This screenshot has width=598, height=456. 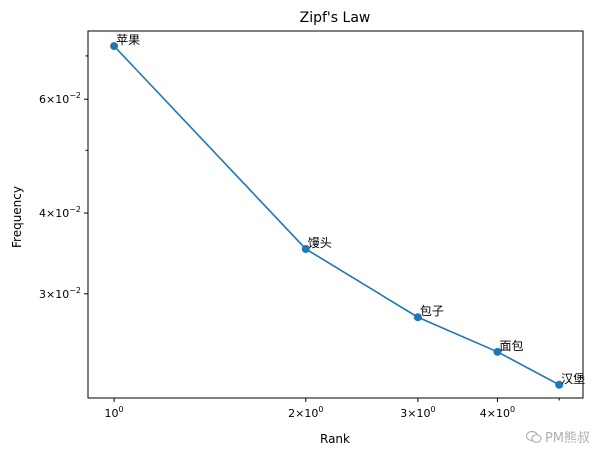 What do you see at coordinates (63, 178) in the screenshot?
I see `y-axis-ticks: 6×10⁻² 4×10⁻² 3×10⁻²` at bounding box center [63, 178].